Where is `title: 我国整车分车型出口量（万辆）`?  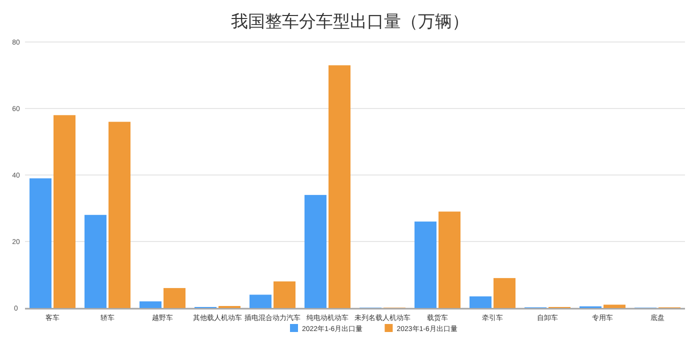 title: 我国整车分车型出口量（万辆） is located at coordinates (350, 21).